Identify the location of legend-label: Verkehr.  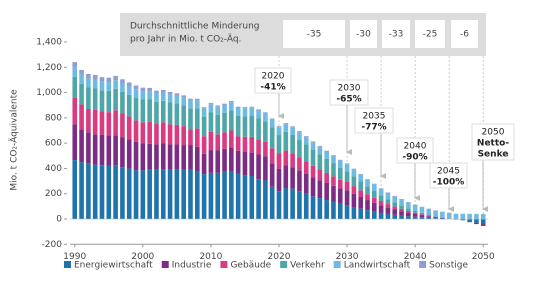
(307, 266).